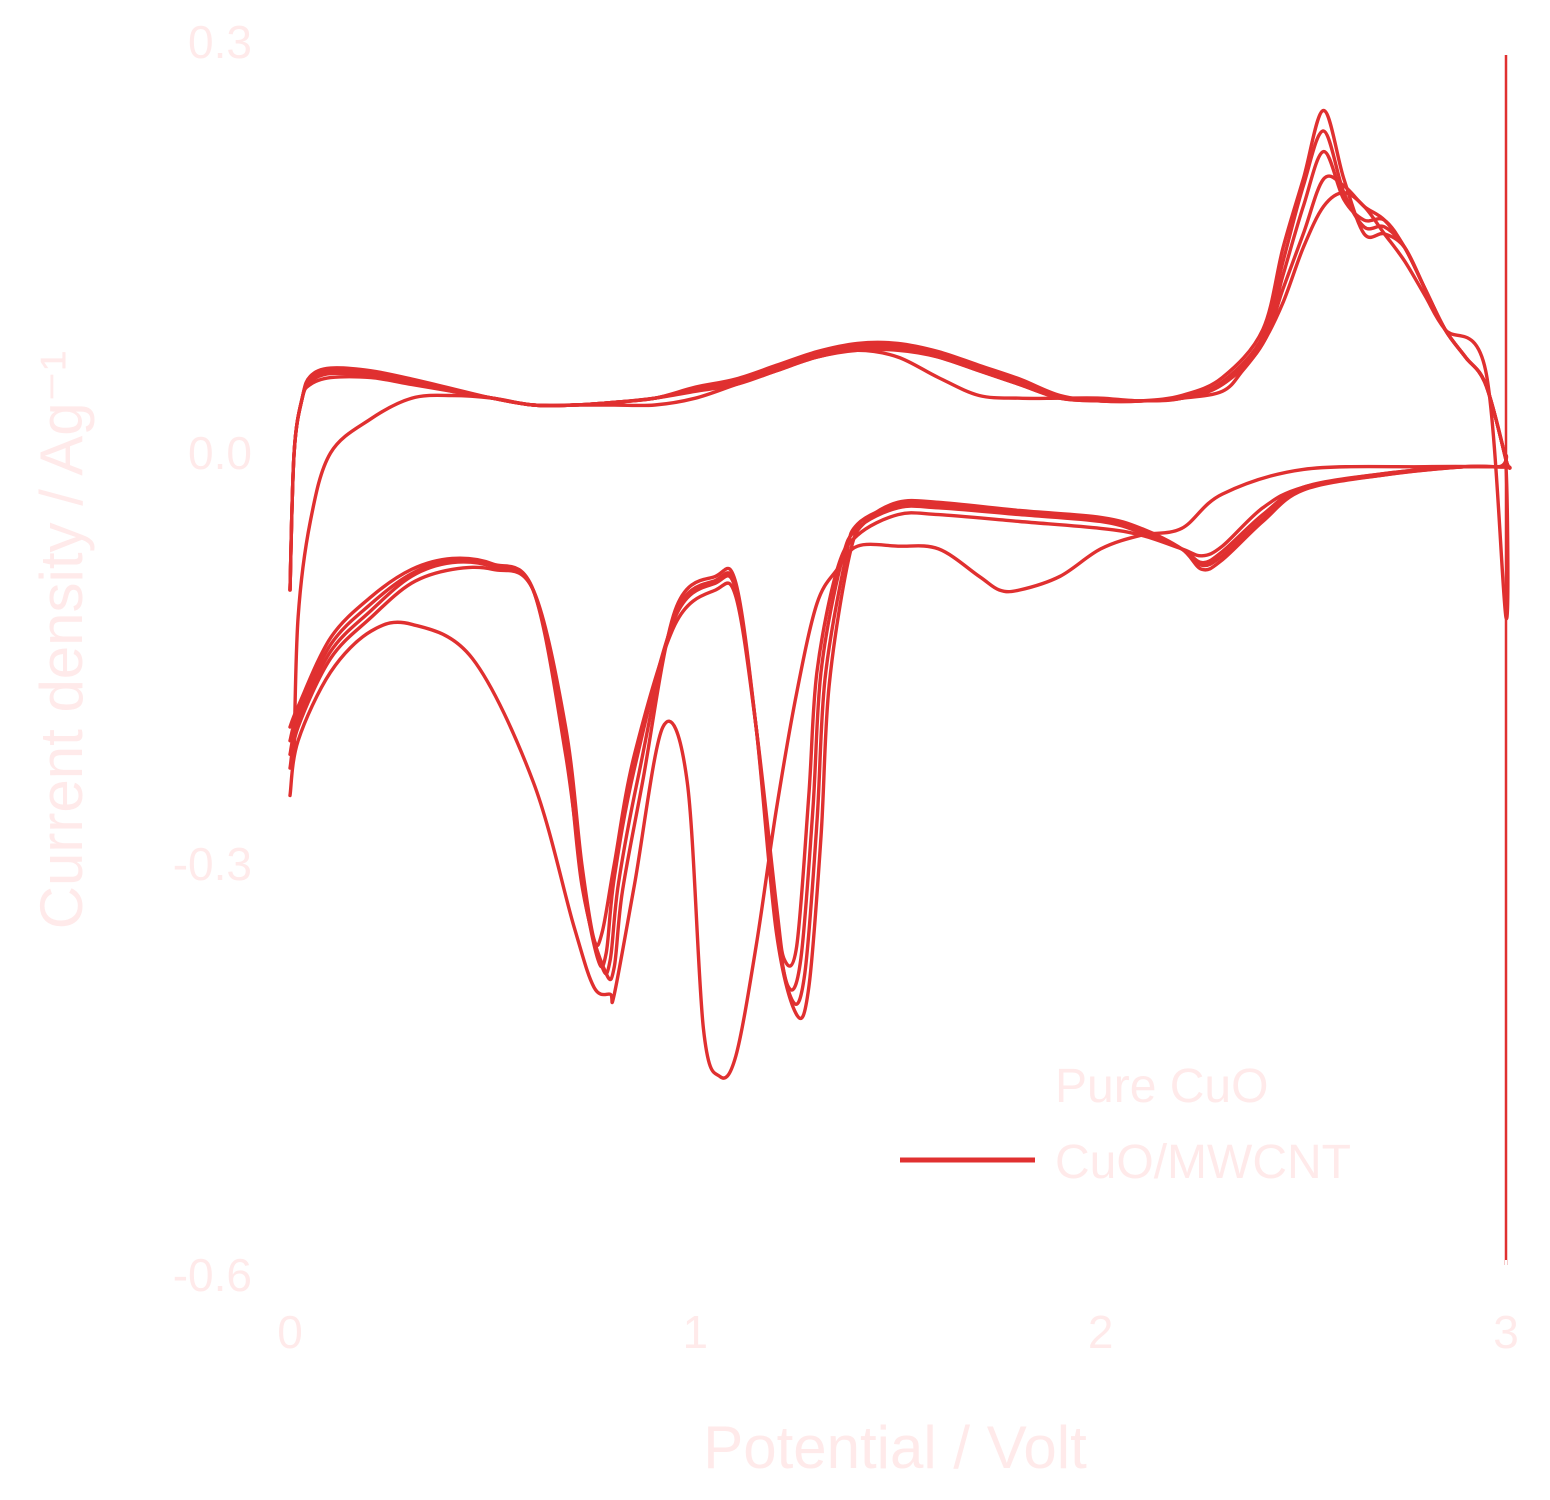 The image size is (1550, 1500). Describe the element at coordinates (231, 658) in the screenshot. I see `y-tick-labels: 0.3 0.0 -0.3 -0.6` at that location.